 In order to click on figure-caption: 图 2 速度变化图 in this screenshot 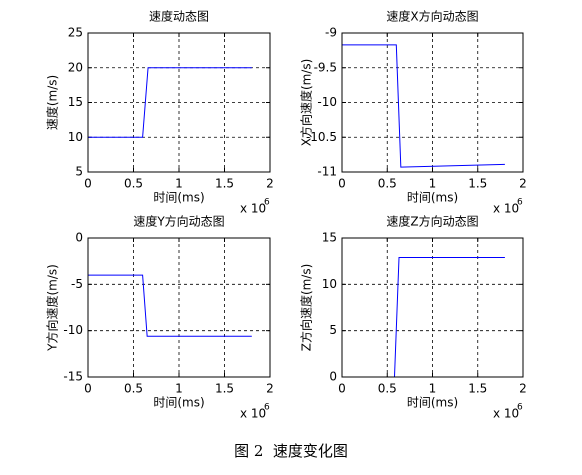, I will do `click(291, 451)`.